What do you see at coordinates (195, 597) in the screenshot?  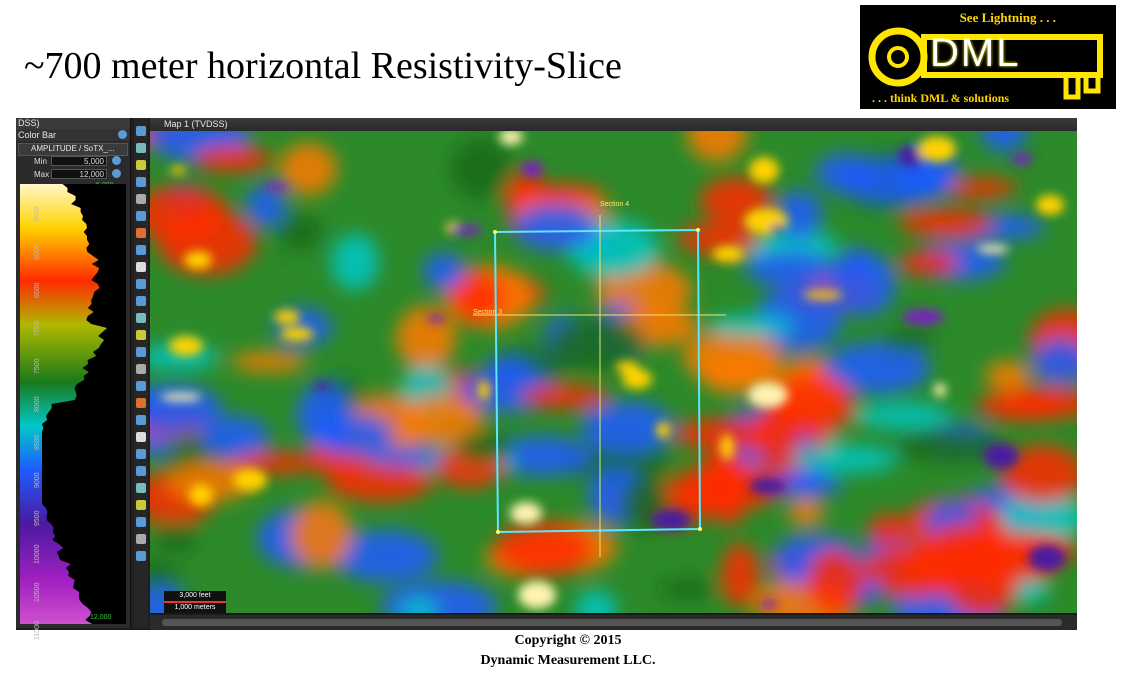 I see `scale-feet: 3,000 feet` at bounding box center [195, 597].